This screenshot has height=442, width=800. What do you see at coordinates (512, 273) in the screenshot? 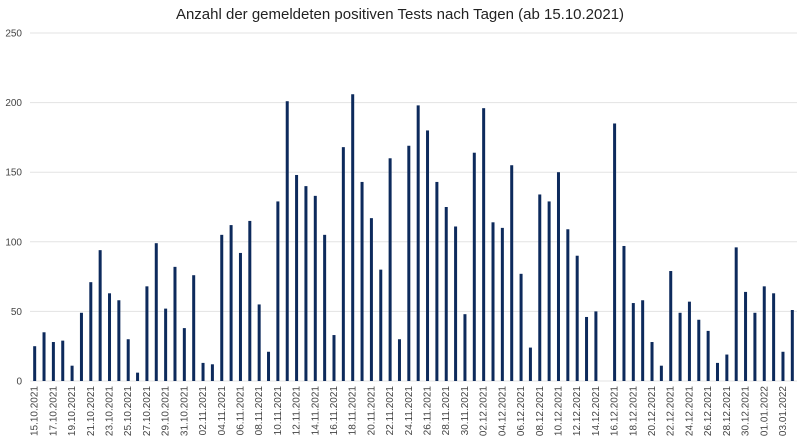
I see `bar-05.12.2021` at bounding box center [512, 273].